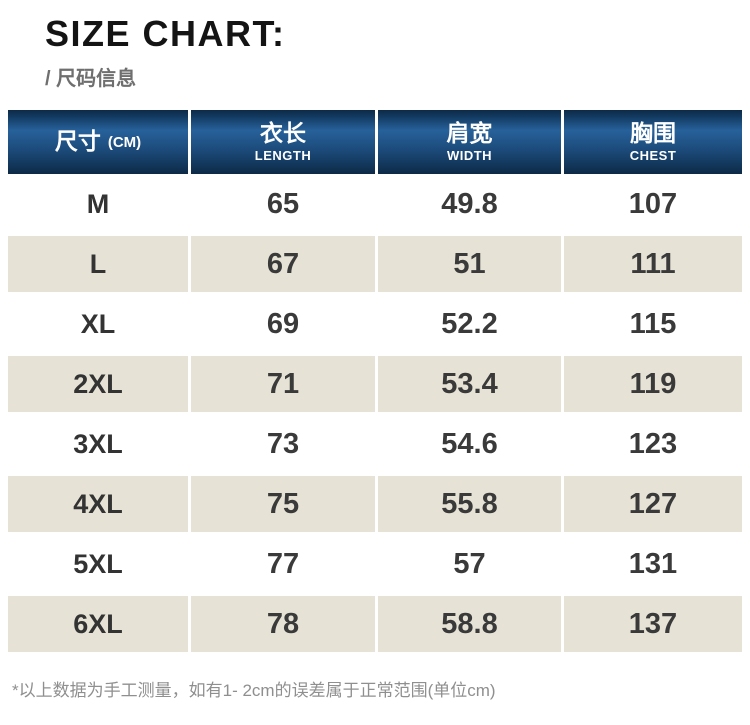  I want to click on size-label-cell: M, so click(98, 204).